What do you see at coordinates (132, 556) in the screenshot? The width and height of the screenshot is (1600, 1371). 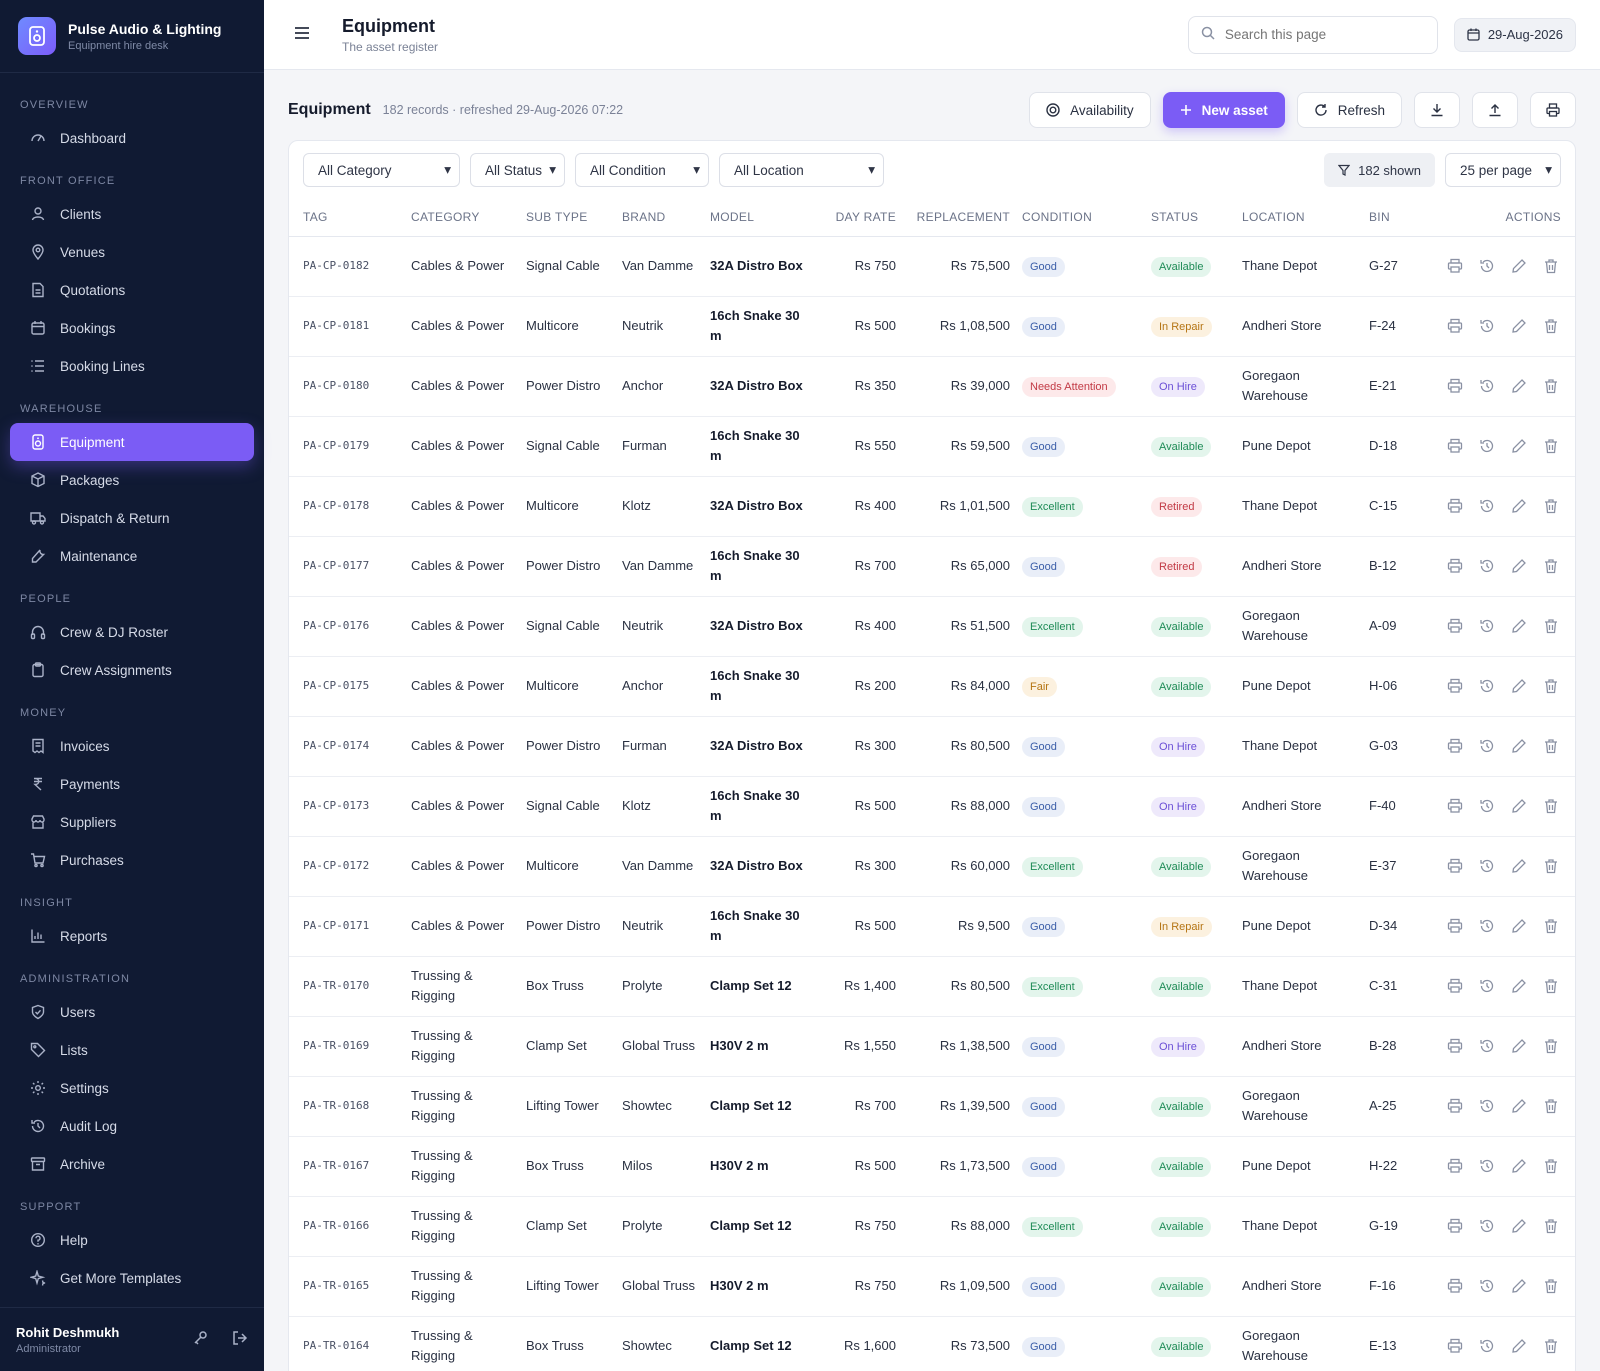 I see `sidebar-item-maintenance: Maintenance` at bounding box center [132, 556].